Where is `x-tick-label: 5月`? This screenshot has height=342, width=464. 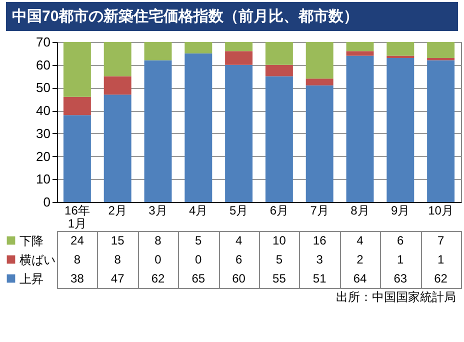 x-tick-label: 5月 is located at coordinates (238, 211).